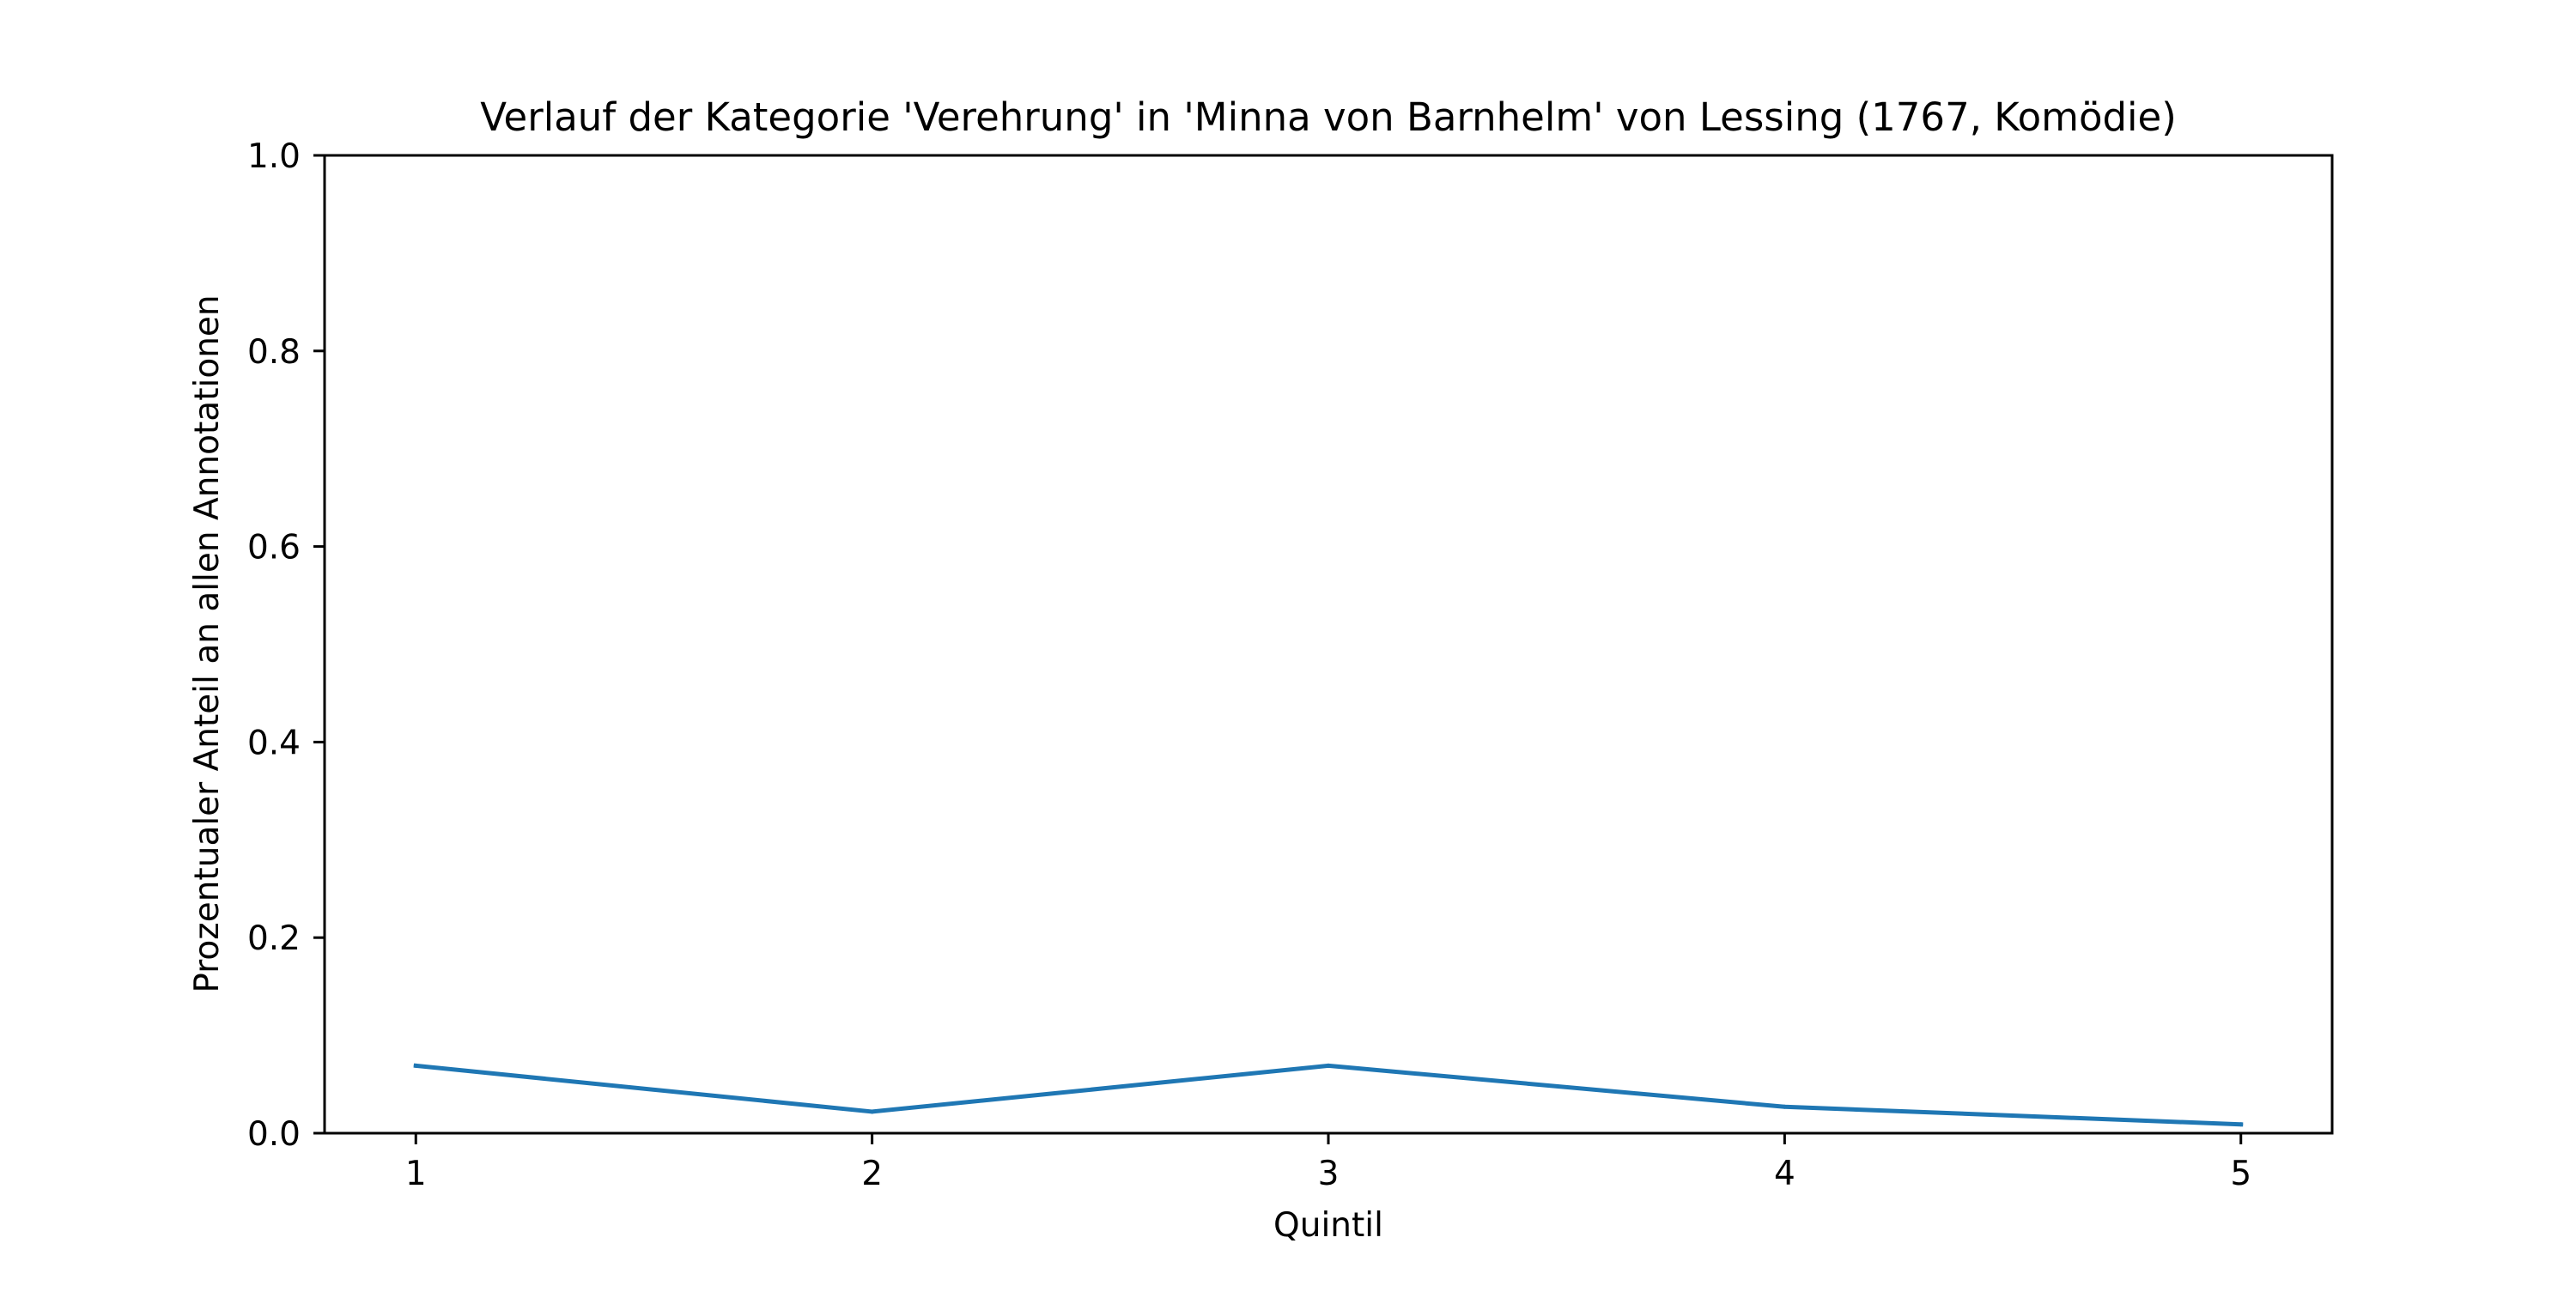  I want to click on x-tick-label: 1, so click(416, 1174).